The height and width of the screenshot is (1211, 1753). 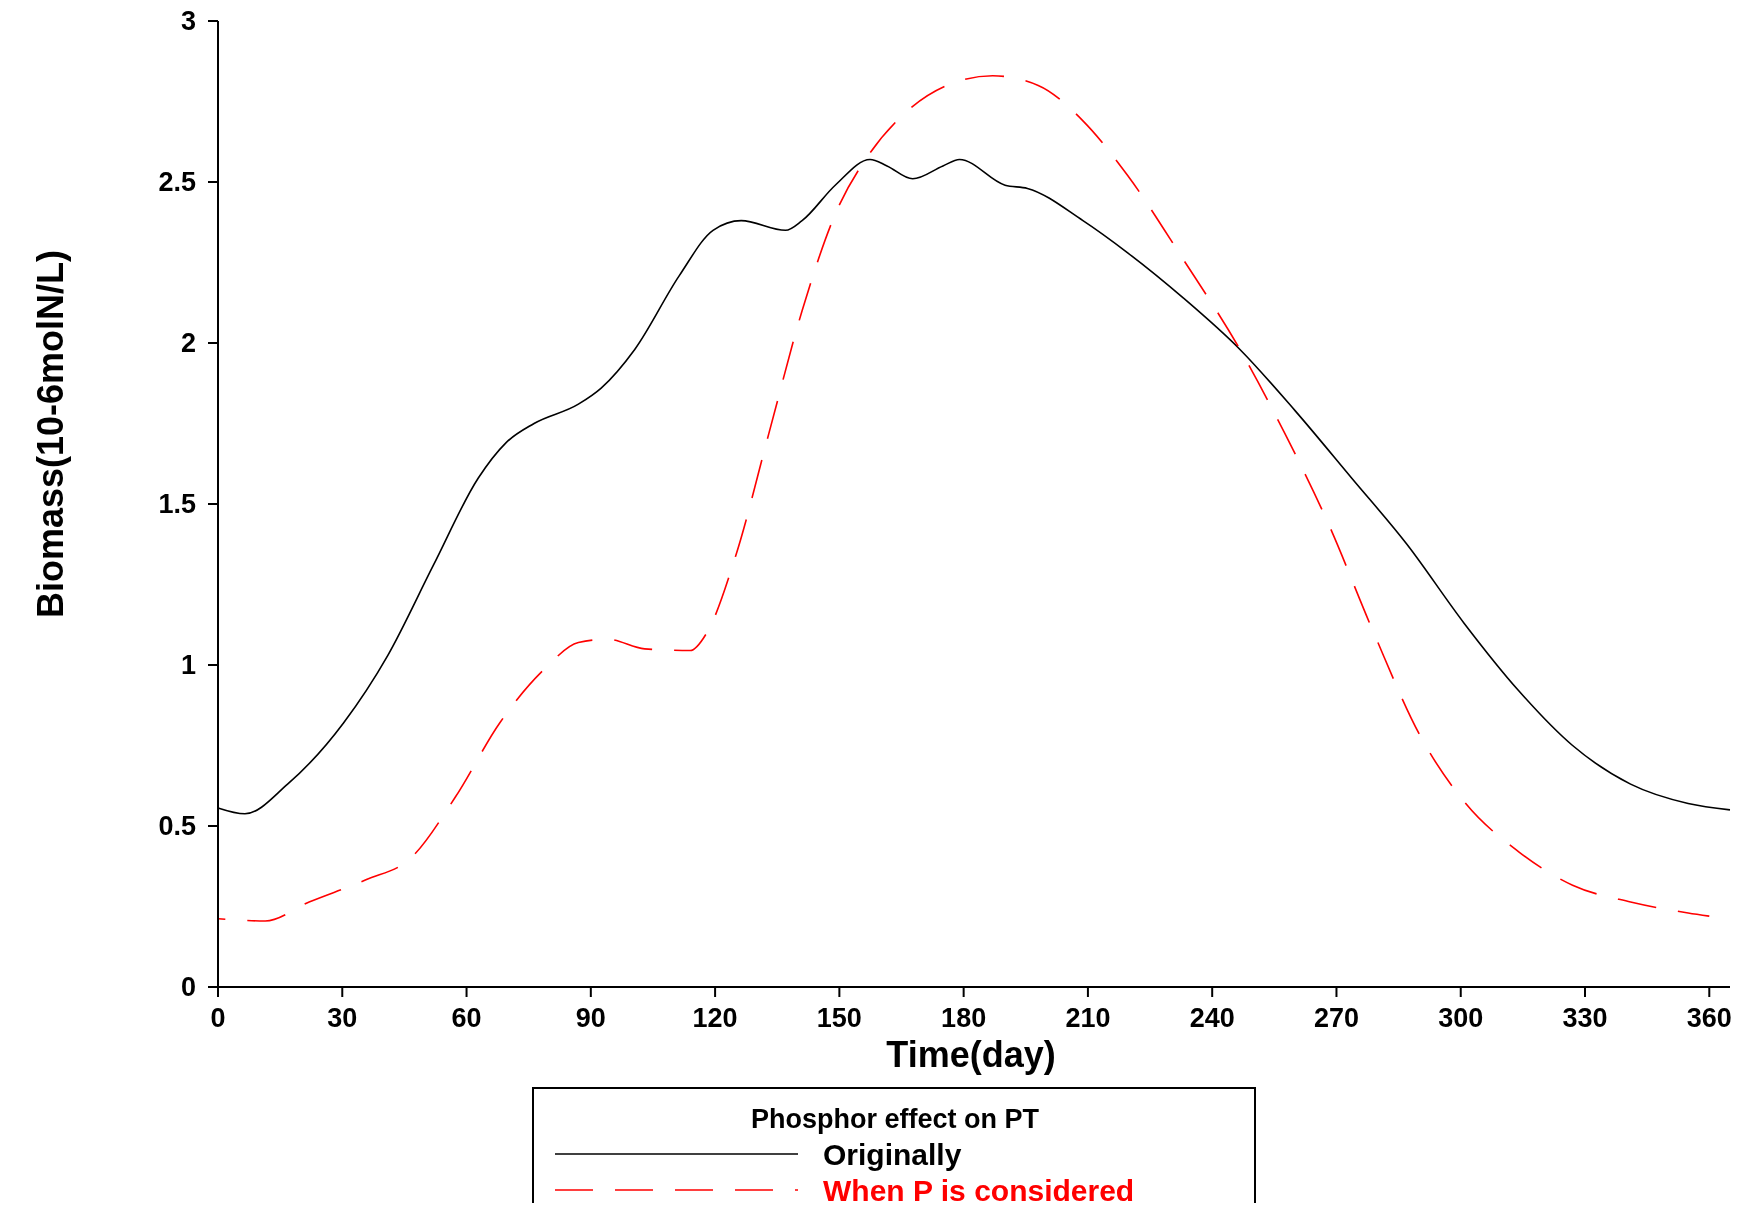 What do you see at coordinates (964, 1018) in the screenshot?
I see `x-tick-label: 180` at bounding box center [964, 1018].